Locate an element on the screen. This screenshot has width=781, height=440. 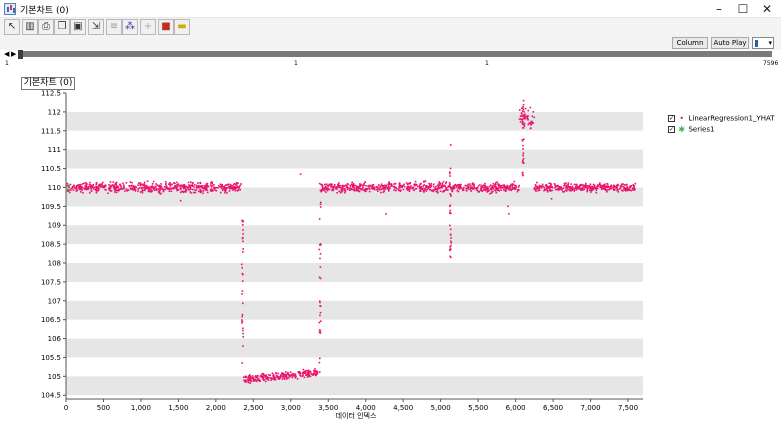
align-icon: ≡ is located at coordinates (114, 27).